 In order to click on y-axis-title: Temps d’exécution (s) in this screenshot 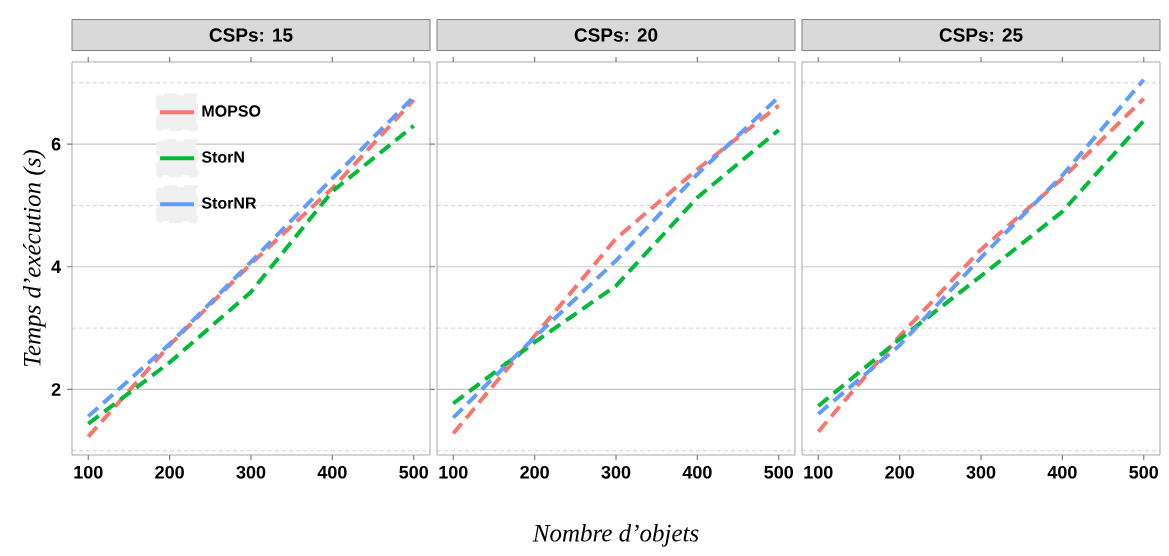, I will do `click(34, 258)`.